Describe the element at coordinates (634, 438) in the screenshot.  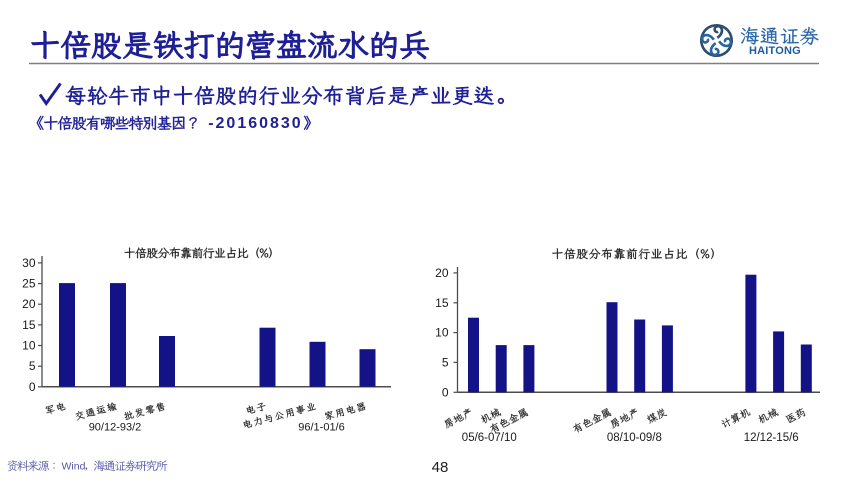
I see `svg-text: 08/10-09/8` at that location.